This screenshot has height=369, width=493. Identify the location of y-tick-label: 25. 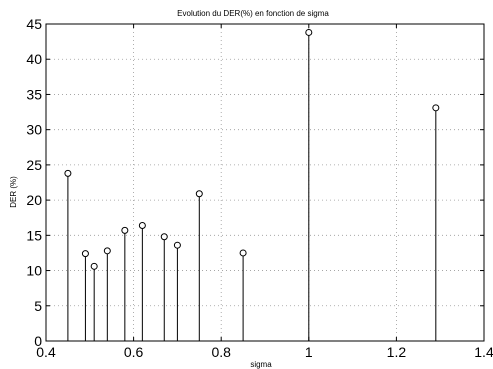
(34, 165).